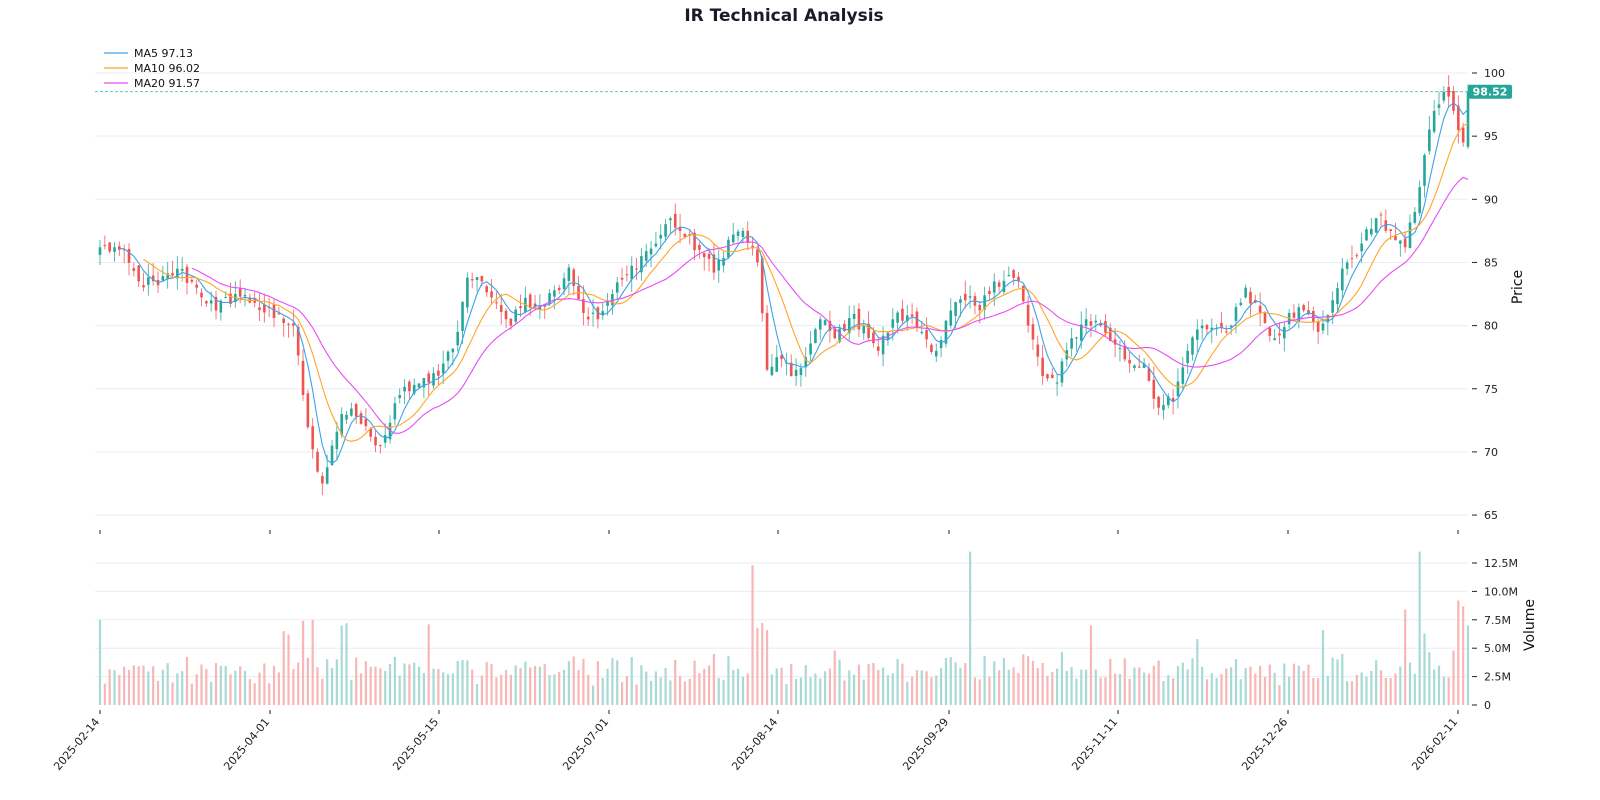  What do you see at coordinates (1497, 677) in the screenshot?
I see `volume-tick-label: 2.5M` at bounding box center [1497, 677].